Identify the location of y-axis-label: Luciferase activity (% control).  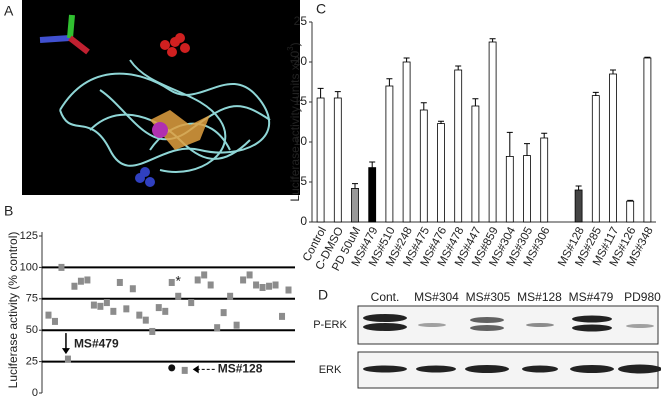
(13, 310).